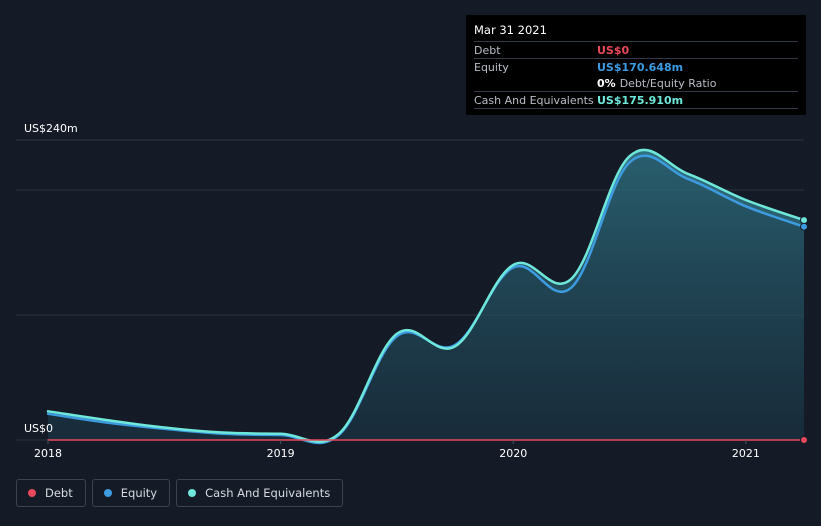 The image size is (821, 526). Describe the element at coordinates (59, 493) in the screenshot. I see `legend-label-debt: Debt` at that location.